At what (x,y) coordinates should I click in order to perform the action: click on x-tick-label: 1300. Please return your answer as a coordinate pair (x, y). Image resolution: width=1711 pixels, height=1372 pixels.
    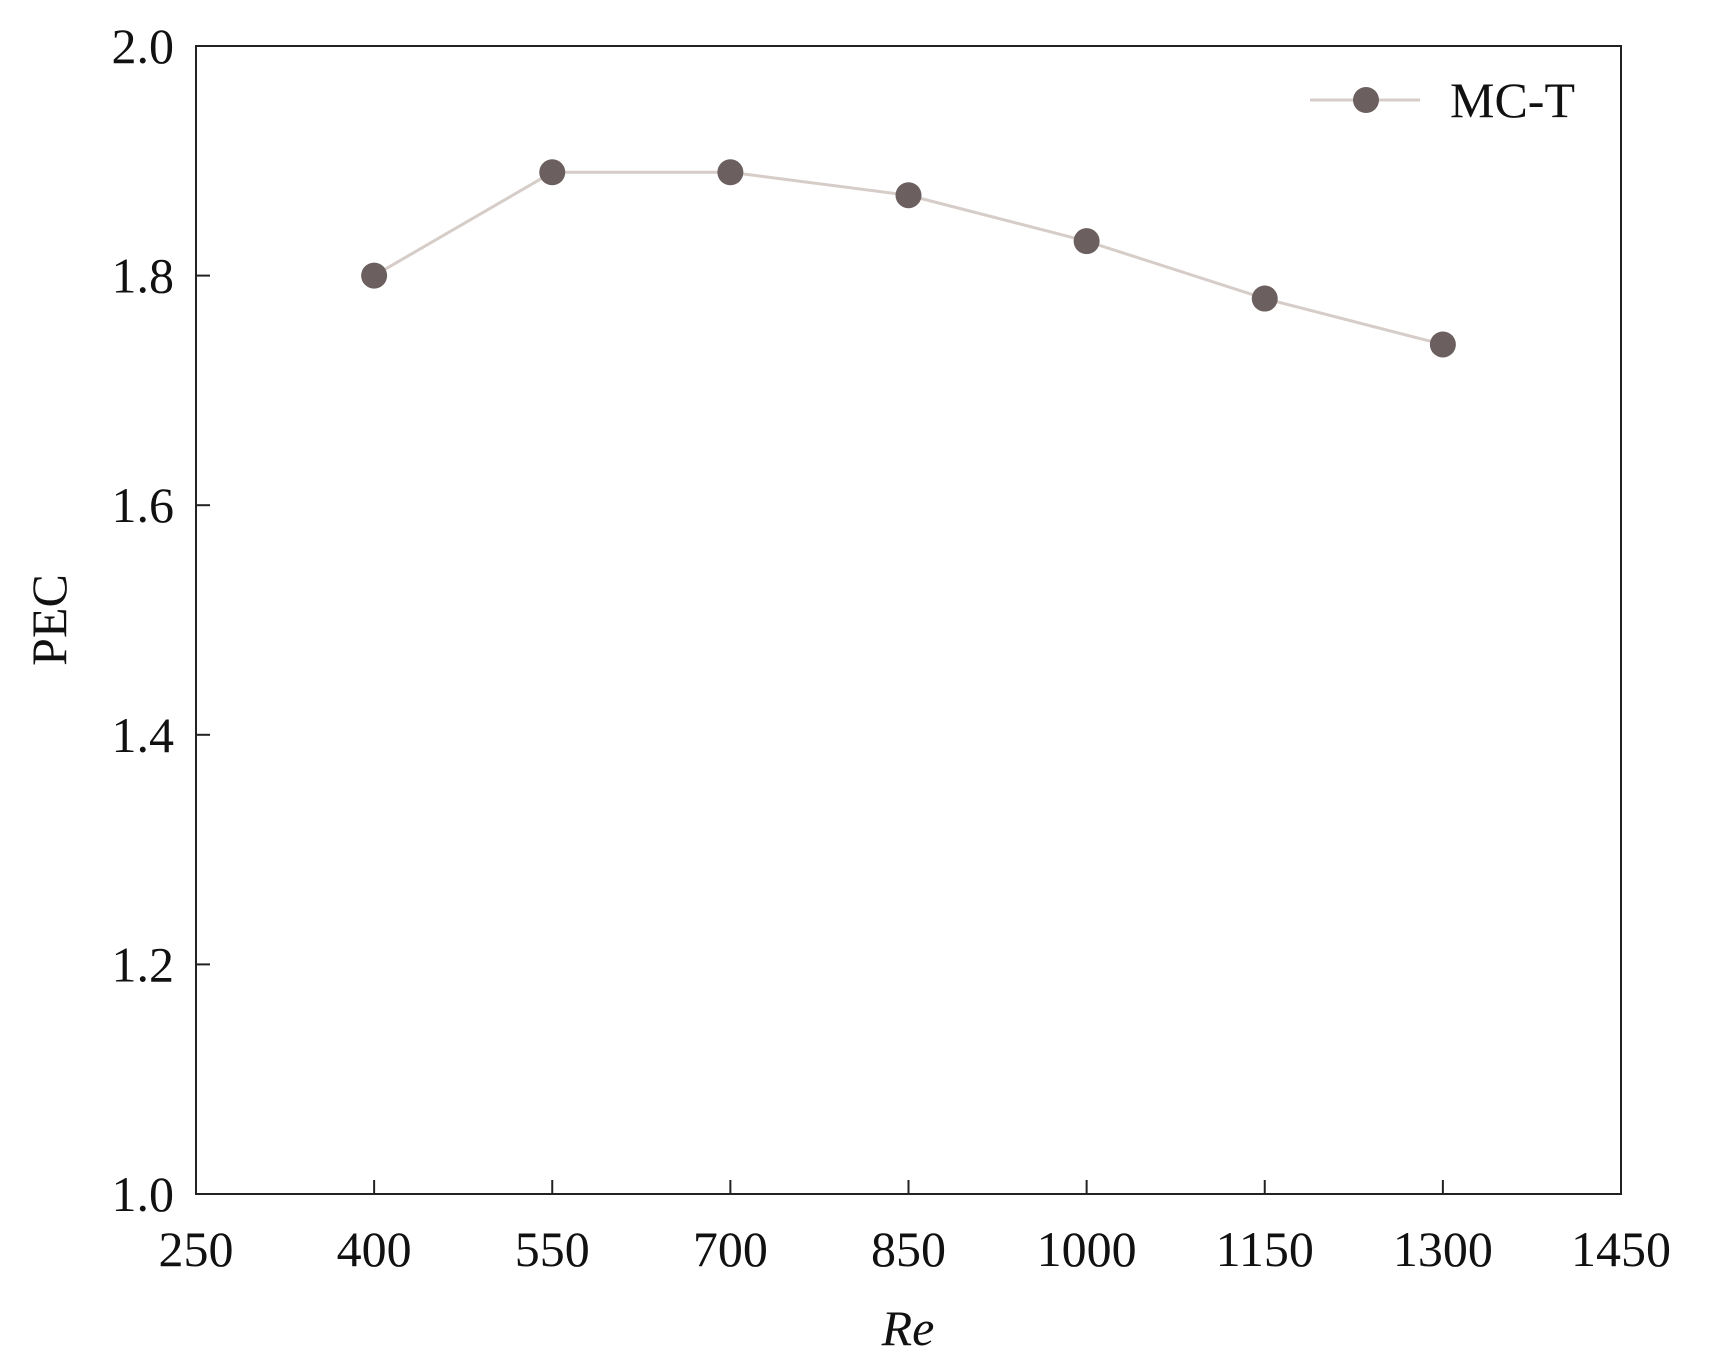
    Looking at the image, I should click on (1443, 1249).